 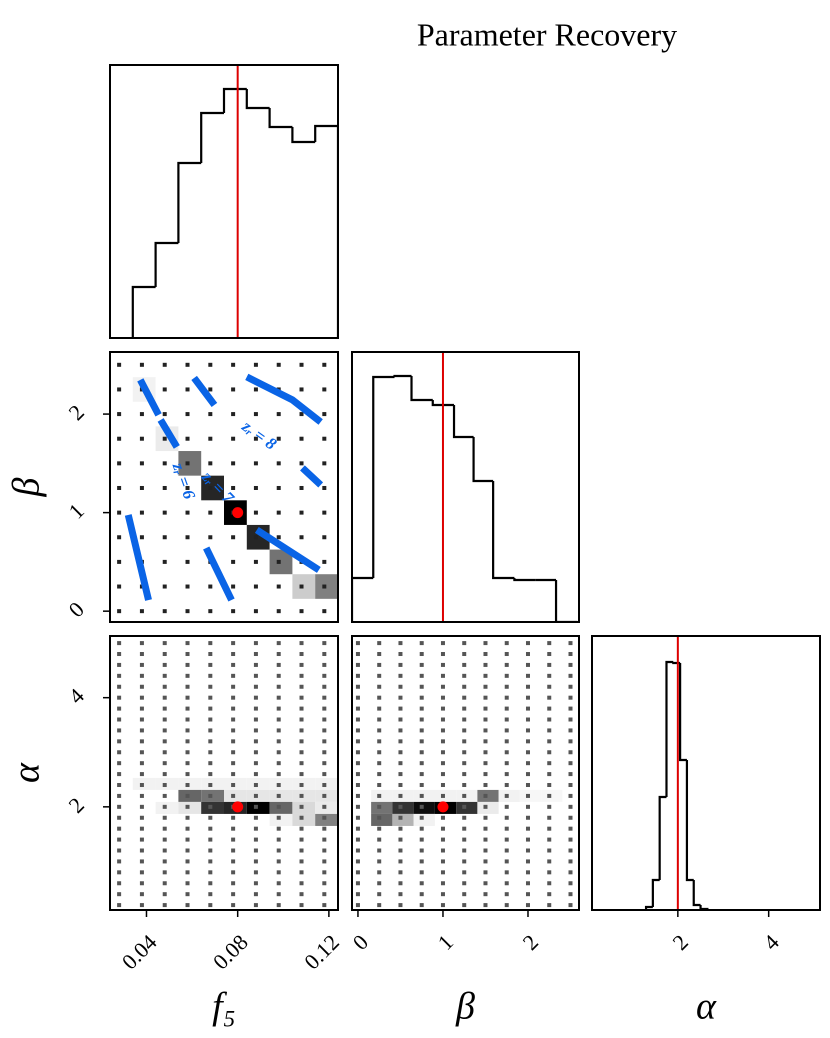 I want to click on y-tick-label: 2, so click(x=76, y=412).